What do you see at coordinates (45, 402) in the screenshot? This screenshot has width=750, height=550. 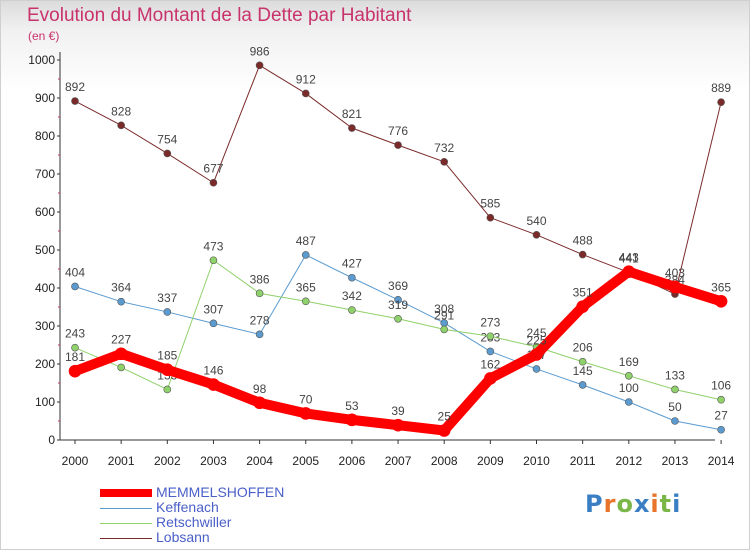 I see `y-tick-label: 100` at bounding box center [45, 402].